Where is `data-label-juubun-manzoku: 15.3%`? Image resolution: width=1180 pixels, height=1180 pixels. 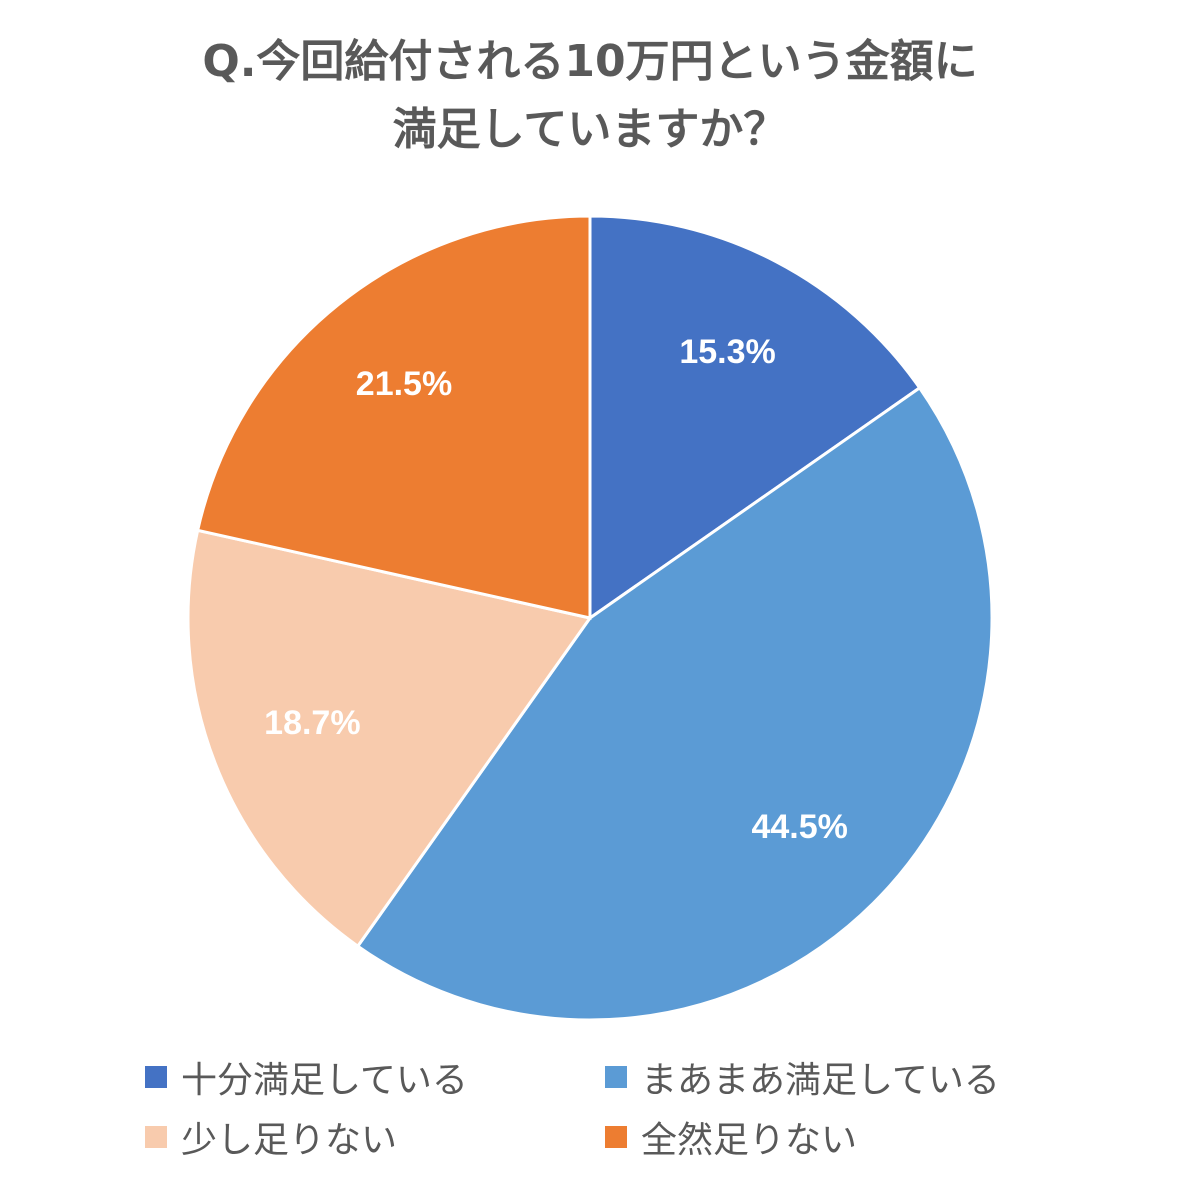 data-label-juubun-manzoku: 15.3% is located at coordinates (727, 352).